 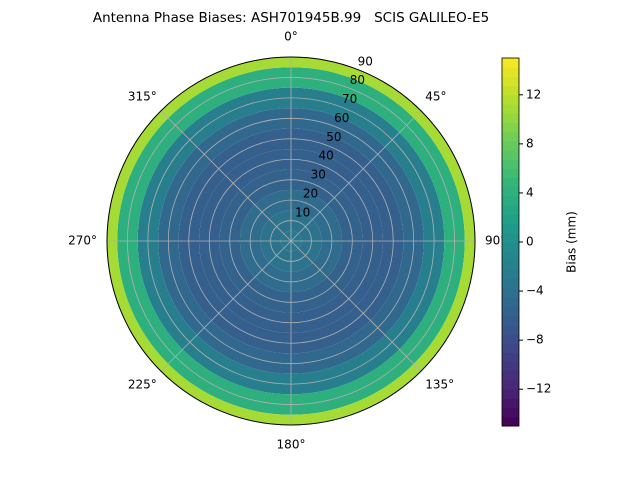 I want to click on azimuth-label: 90°, so click(x=495, y=241).